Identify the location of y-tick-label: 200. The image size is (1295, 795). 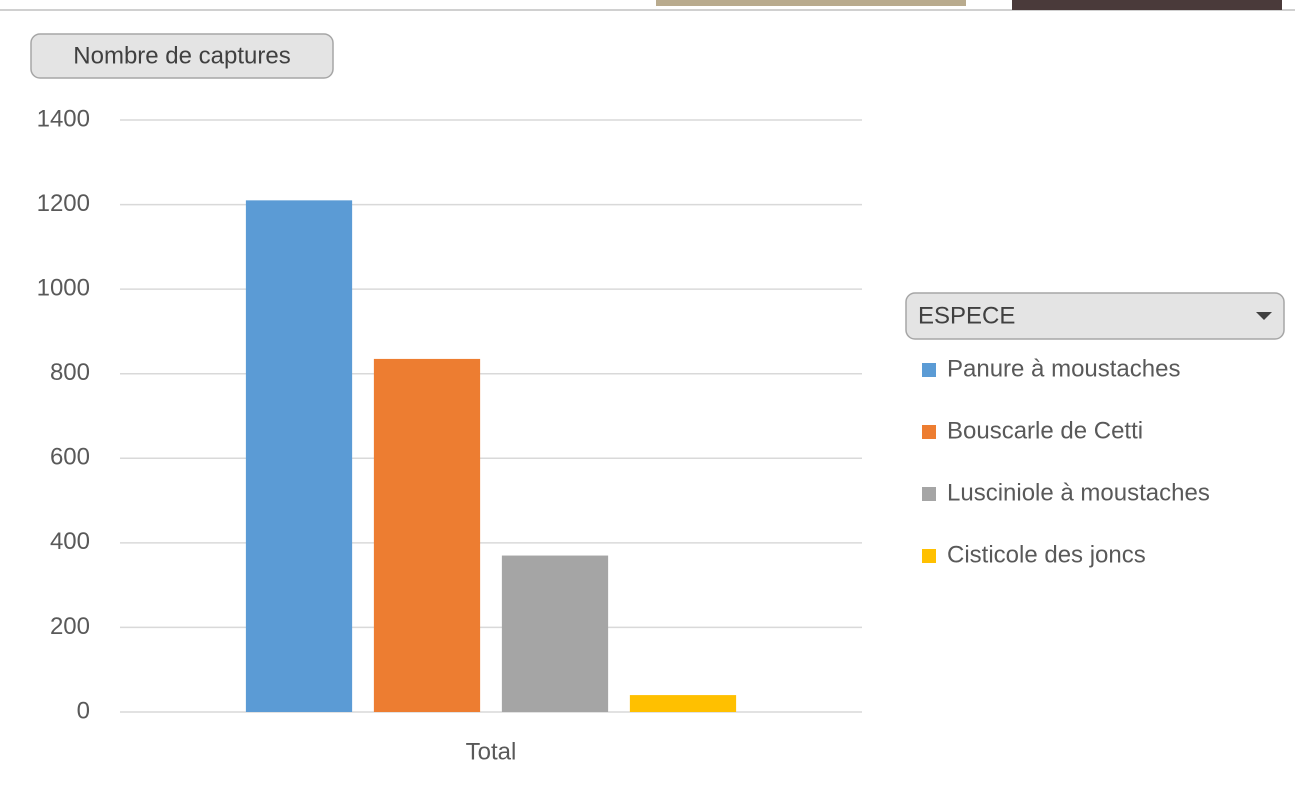
(70, 626).